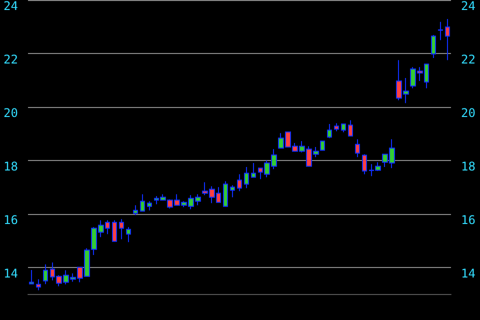 This screenshot has height=320, width=480. What do you see at coordinates (11, 6) in the screenshot?
I see `y-tick-label: 24` at bounding box center [11, 6].